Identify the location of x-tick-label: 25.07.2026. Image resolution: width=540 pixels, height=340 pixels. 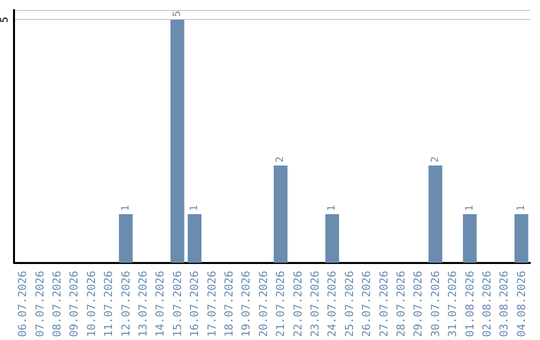
(349, 304).